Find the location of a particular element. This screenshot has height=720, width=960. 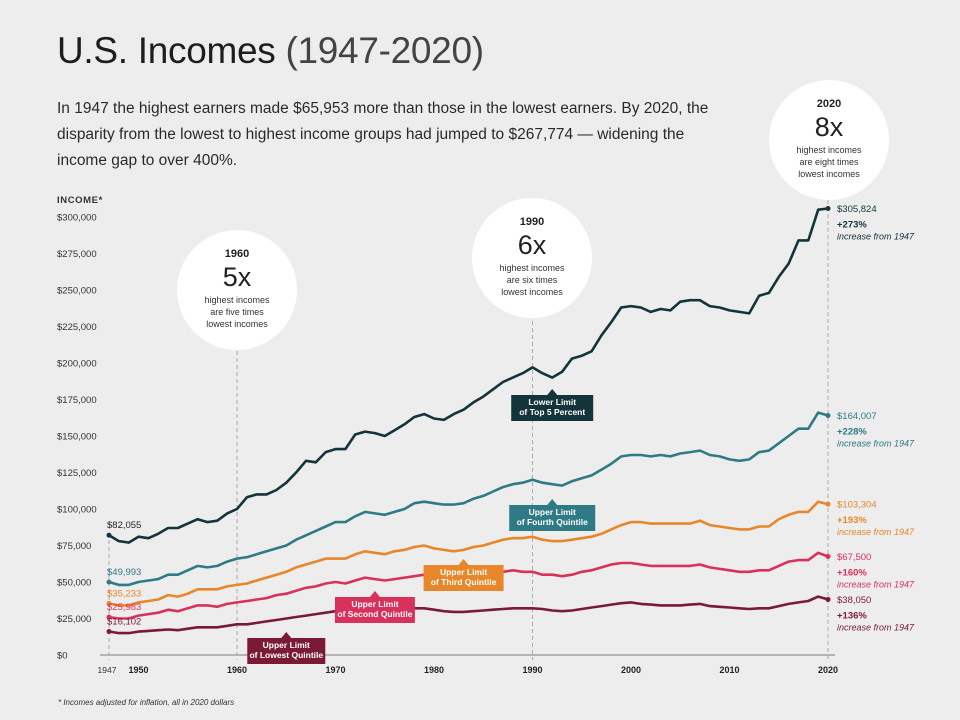

y-tick-label: $125,000 is located at coordinates (77, 473).